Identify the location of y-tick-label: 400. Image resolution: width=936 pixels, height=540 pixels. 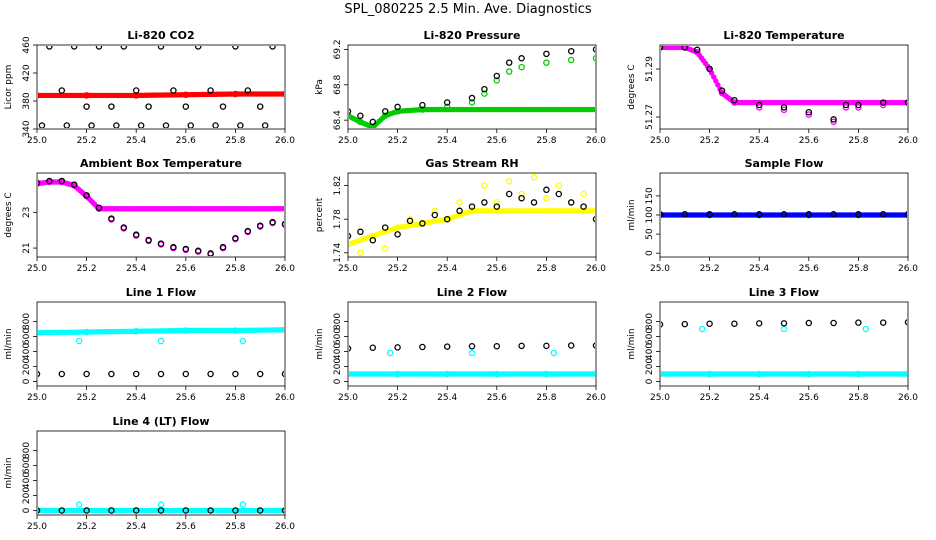
(338, 351).